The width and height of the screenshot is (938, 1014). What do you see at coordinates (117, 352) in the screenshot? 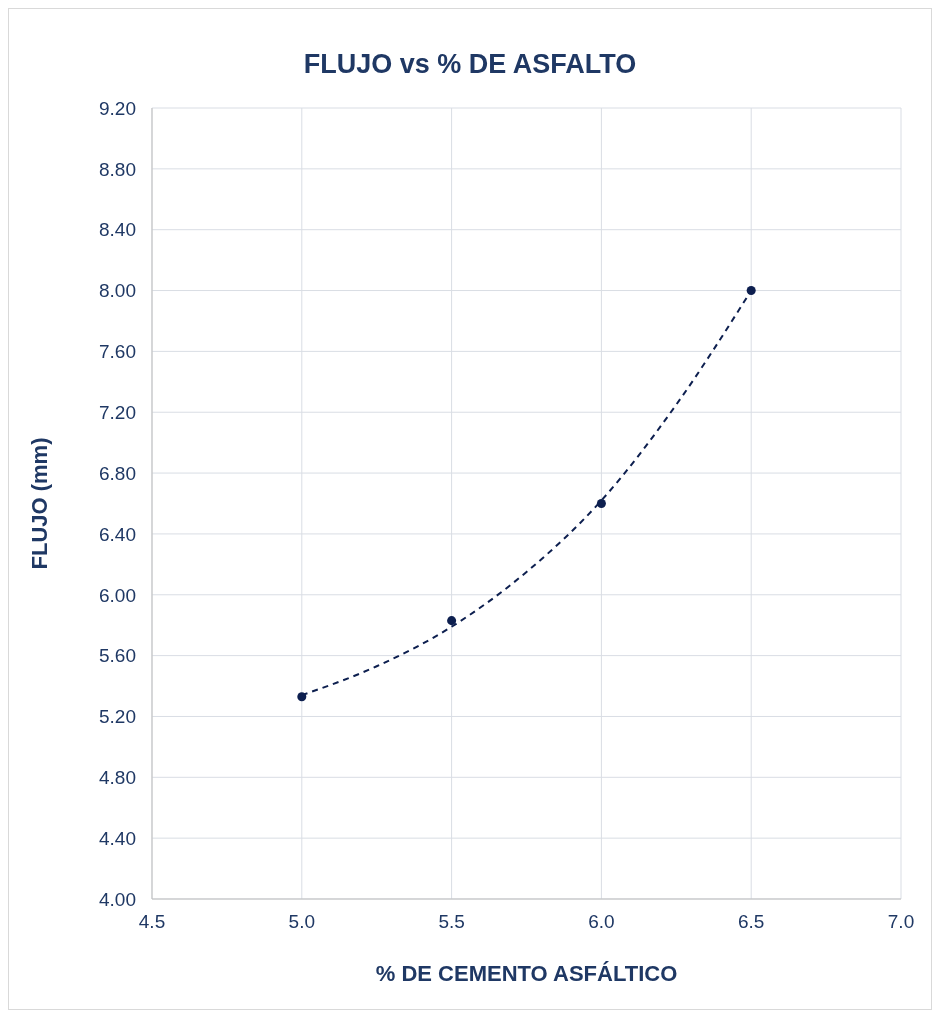
I see `y-tick-label: 7.60` at bounding box center [117, 352].